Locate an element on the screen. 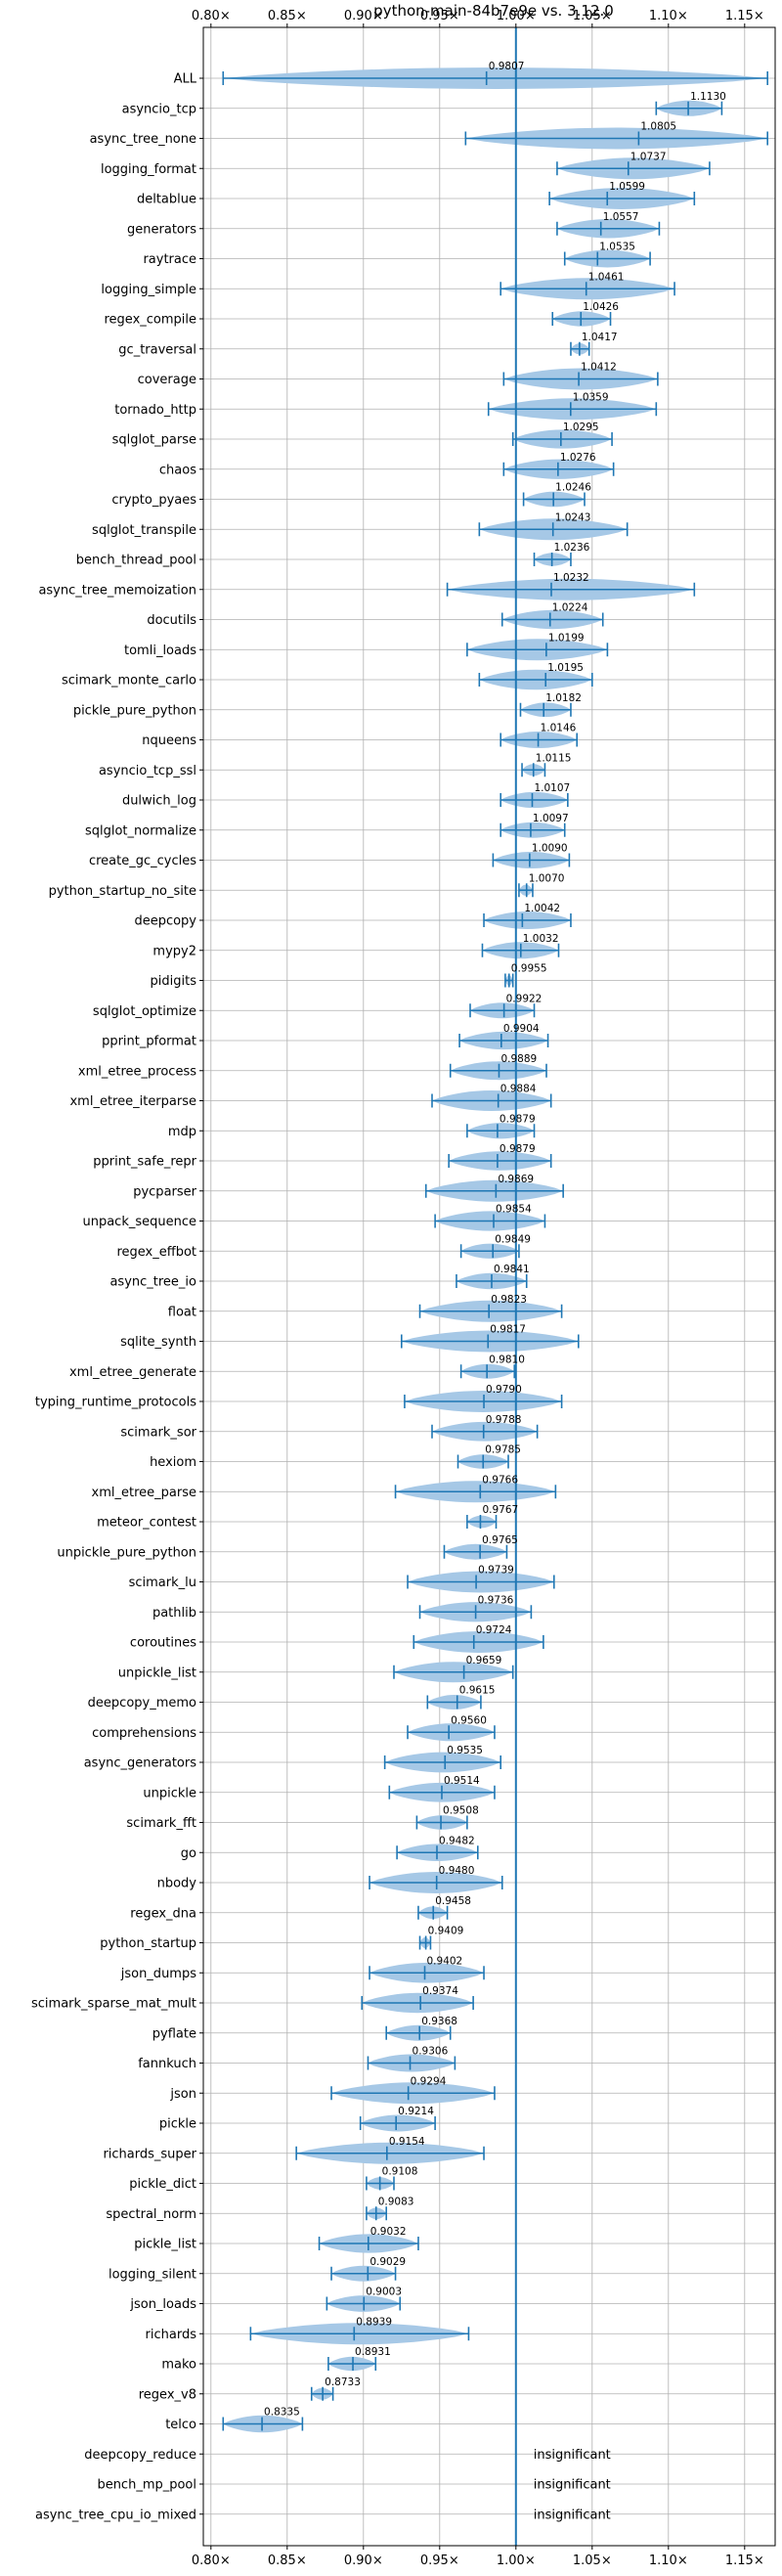  median-value-label: 0.9922 is located at coordinates (524, 998).